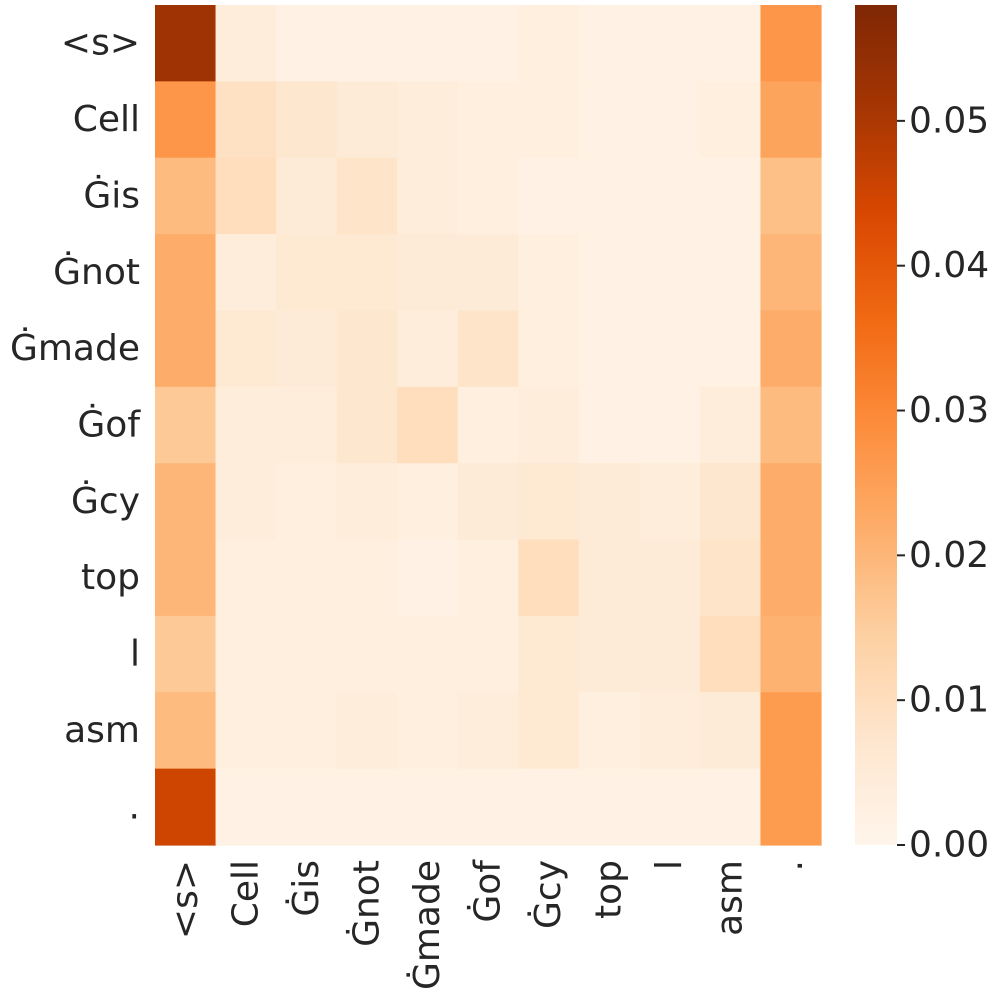 The width and height of the screenshot is (1000, 1000). What do you see at coordinates (106, 119) in the screenshot?
I see `y-tick-label: Cell` at bounding box center [106, 119].